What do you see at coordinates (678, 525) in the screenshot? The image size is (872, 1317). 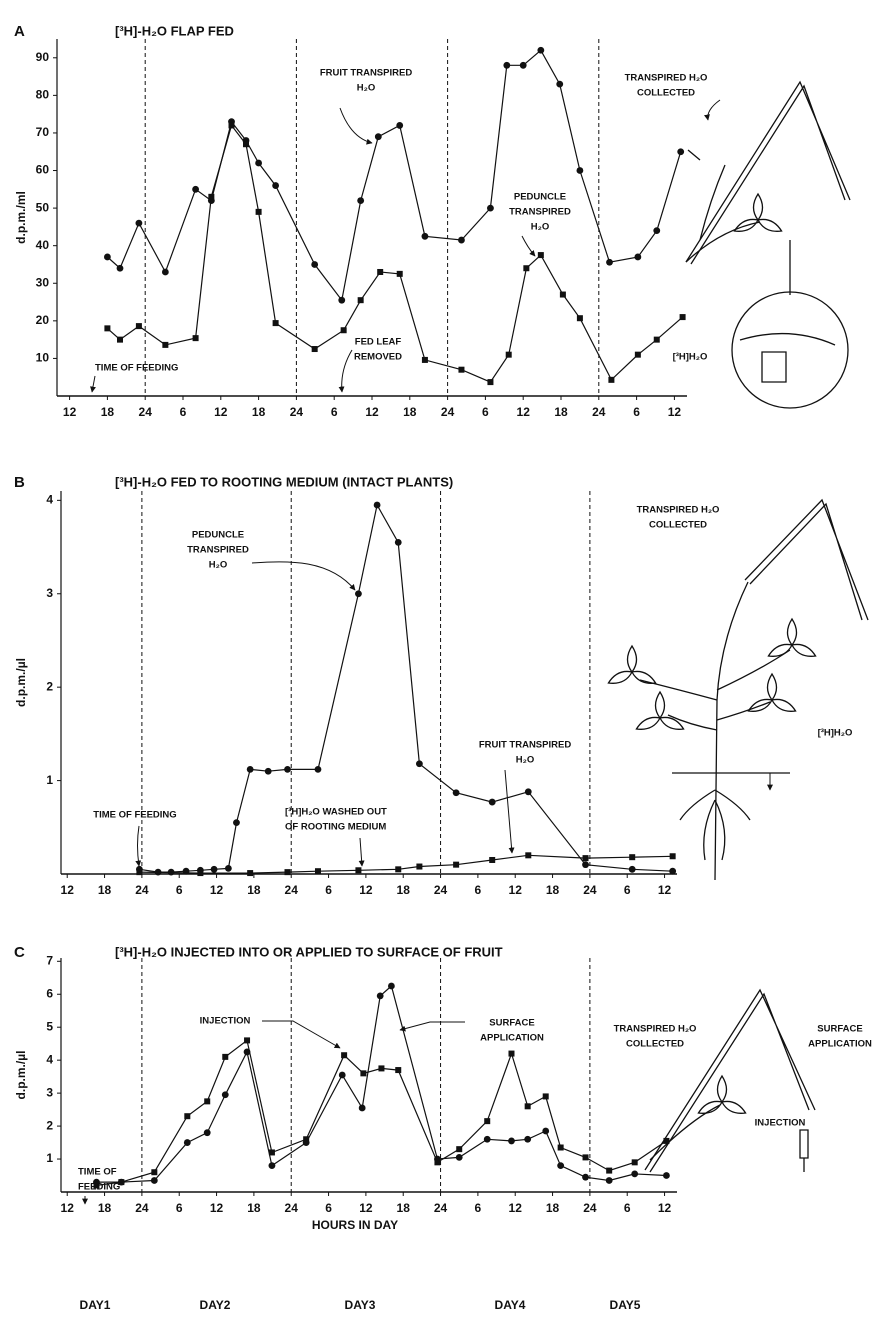 I see `annotation: COLLECTED` at bounding box center [678, 525].